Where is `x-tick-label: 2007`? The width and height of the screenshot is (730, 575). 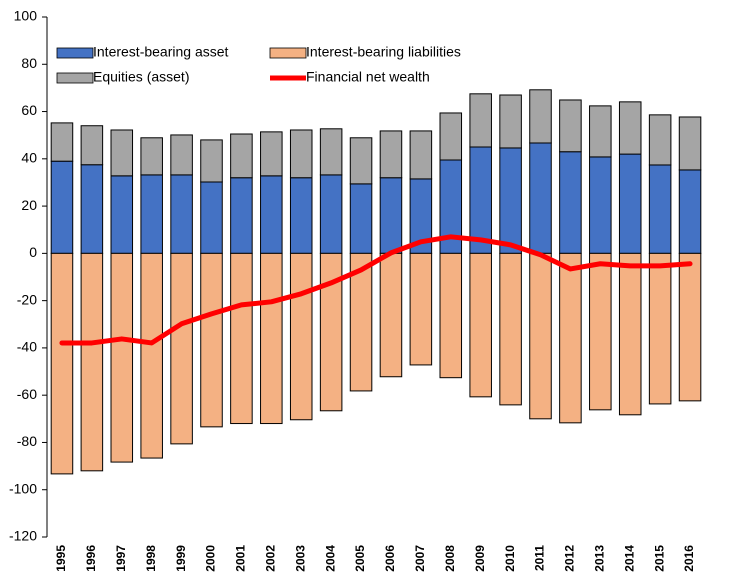 x-tick-label: 2007 is located at coordinates (420, 558).